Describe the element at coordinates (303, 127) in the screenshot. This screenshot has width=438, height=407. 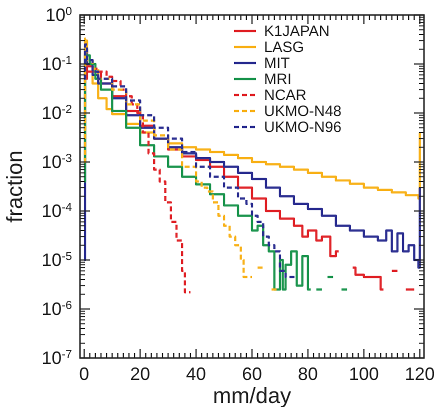
I see `legend-label: UKMO-N96` at that location.